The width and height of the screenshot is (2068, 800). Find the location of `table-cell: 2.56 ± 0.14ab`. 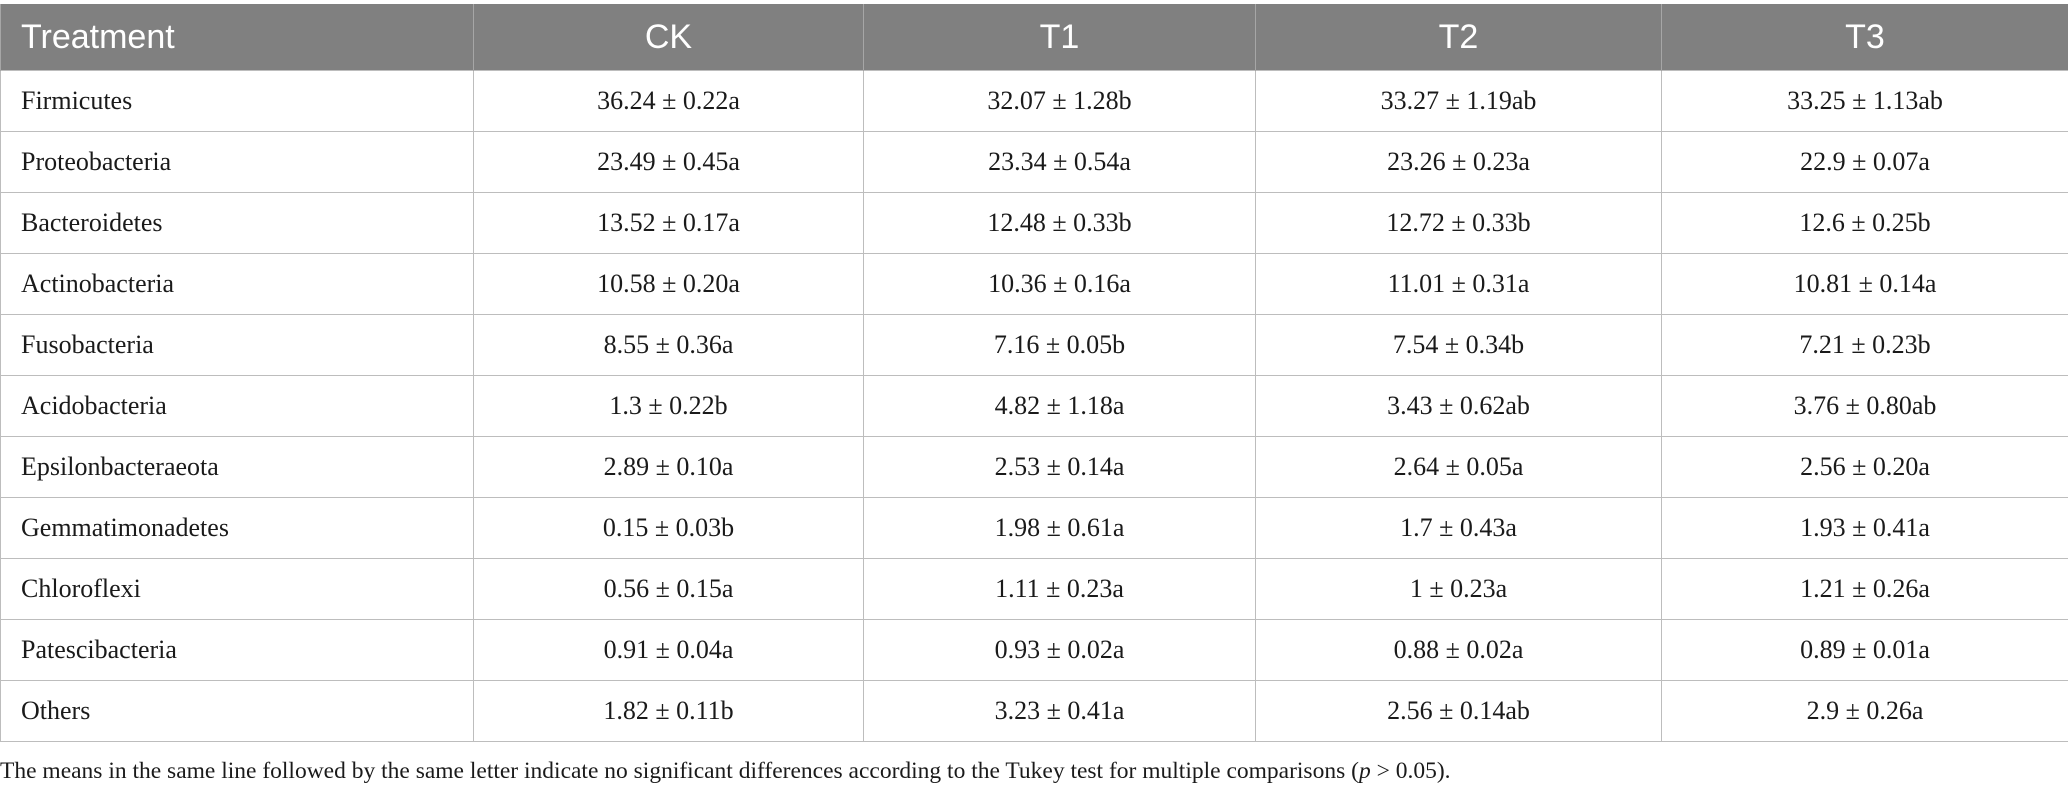

table-cell: 2.56 ± 0.14ab is located at coordinates (1458, 711).